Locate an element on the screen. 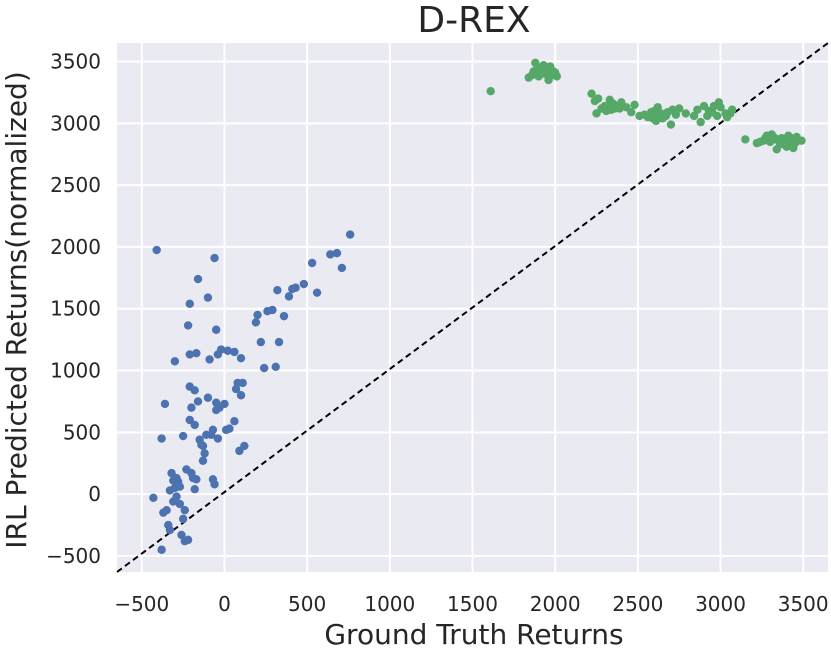 This screenshot has width=831, height=652. y-tick-label: 1500 is located at coordinates (75, 309).